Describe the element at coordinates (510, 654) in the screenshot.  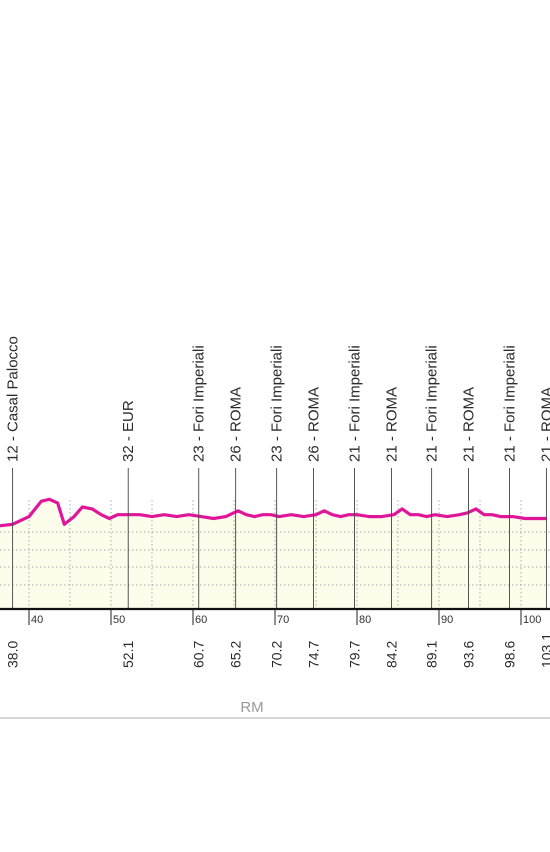
I see `waypoint-km-label: 98.6` at that location.